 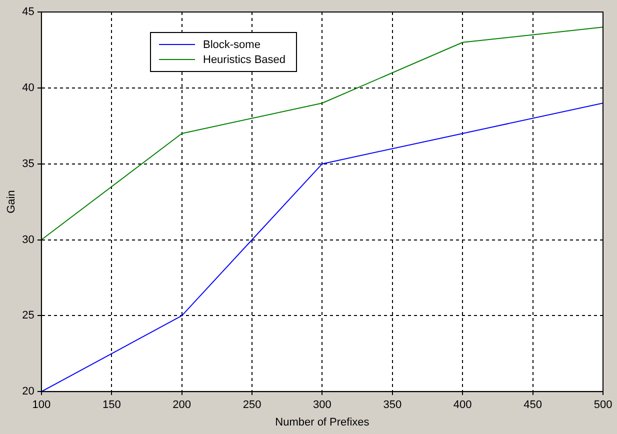 What do you see at coordinates (111, 405) in the screenshot?
I see `x-tick-label: 150` at bounding box center [111, 405].